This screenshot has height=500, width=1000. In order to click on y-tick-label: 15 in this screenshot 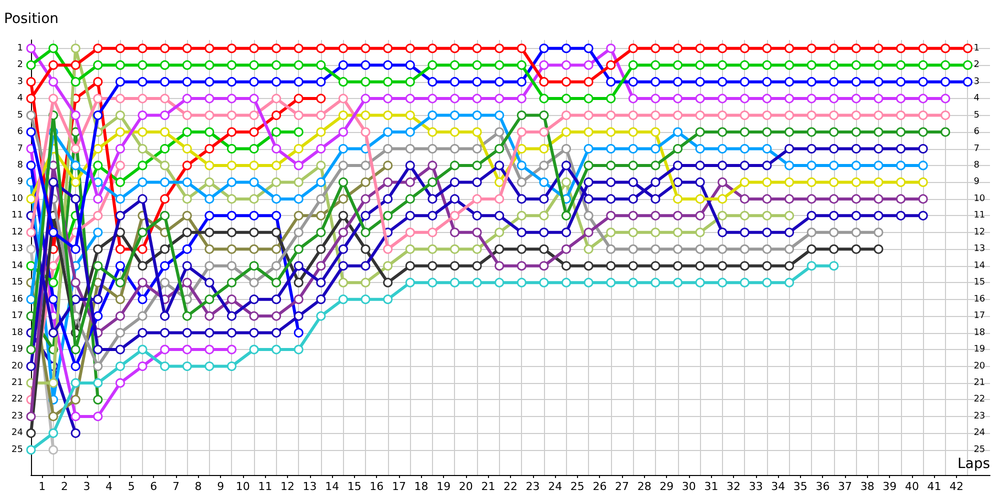, I will do `click(17, 283)`.